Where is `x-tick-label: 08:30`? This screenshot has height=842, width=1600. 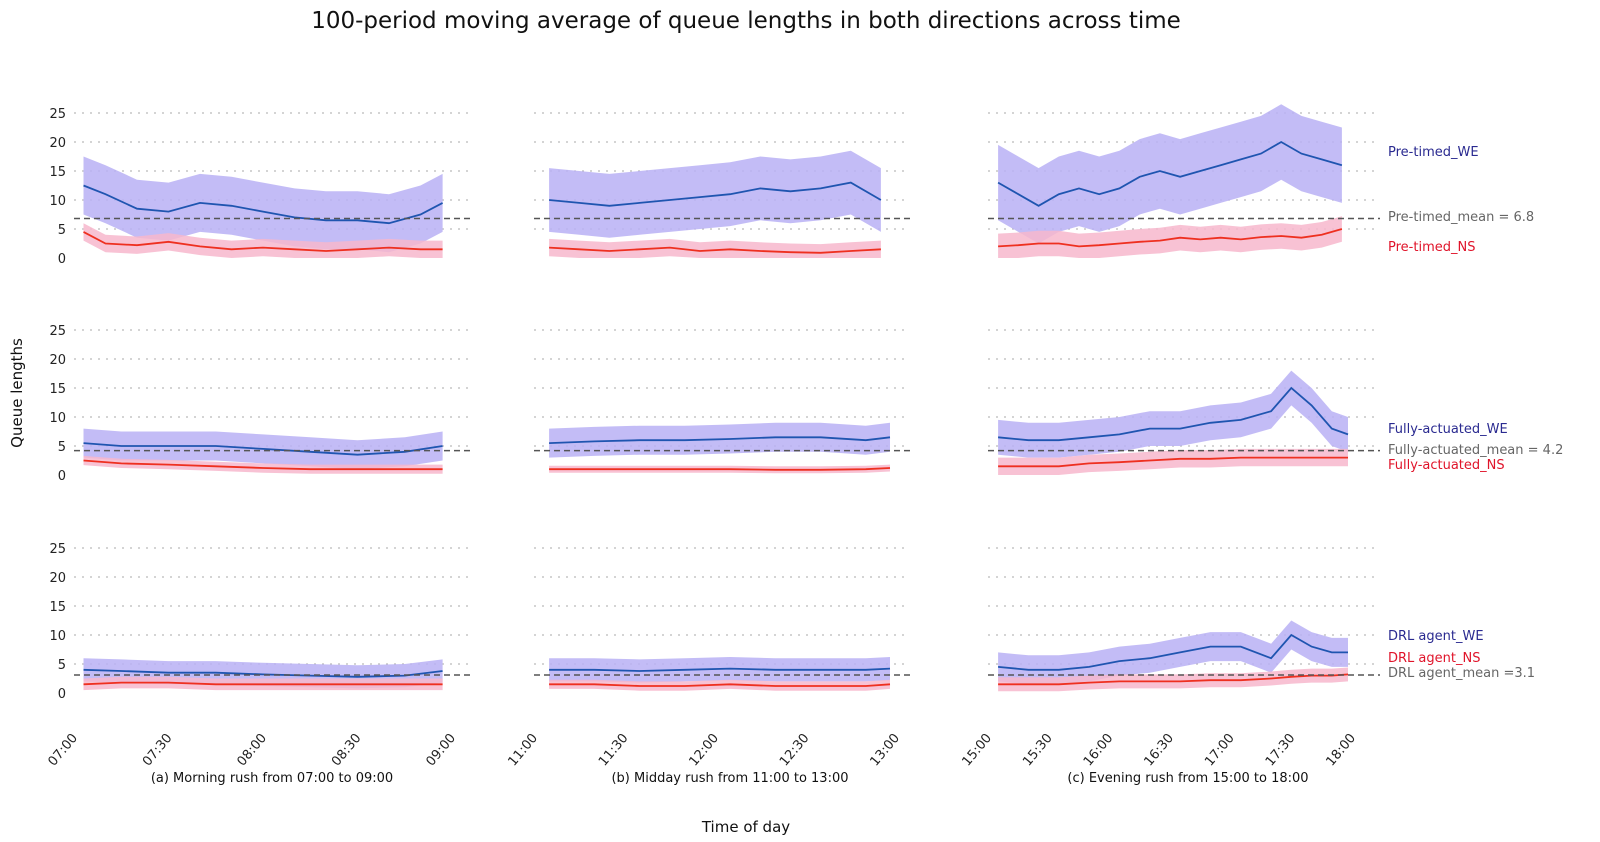
x-tick-label: 08:30 is located at coordinates (347, 750).